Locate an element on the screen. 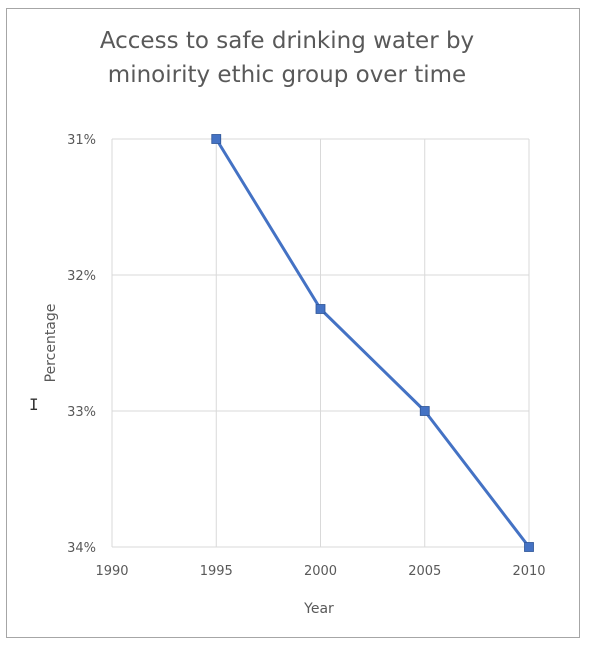 The image size is (591, 646). y-tick-label: 34% is located at coordinates (81, 548).